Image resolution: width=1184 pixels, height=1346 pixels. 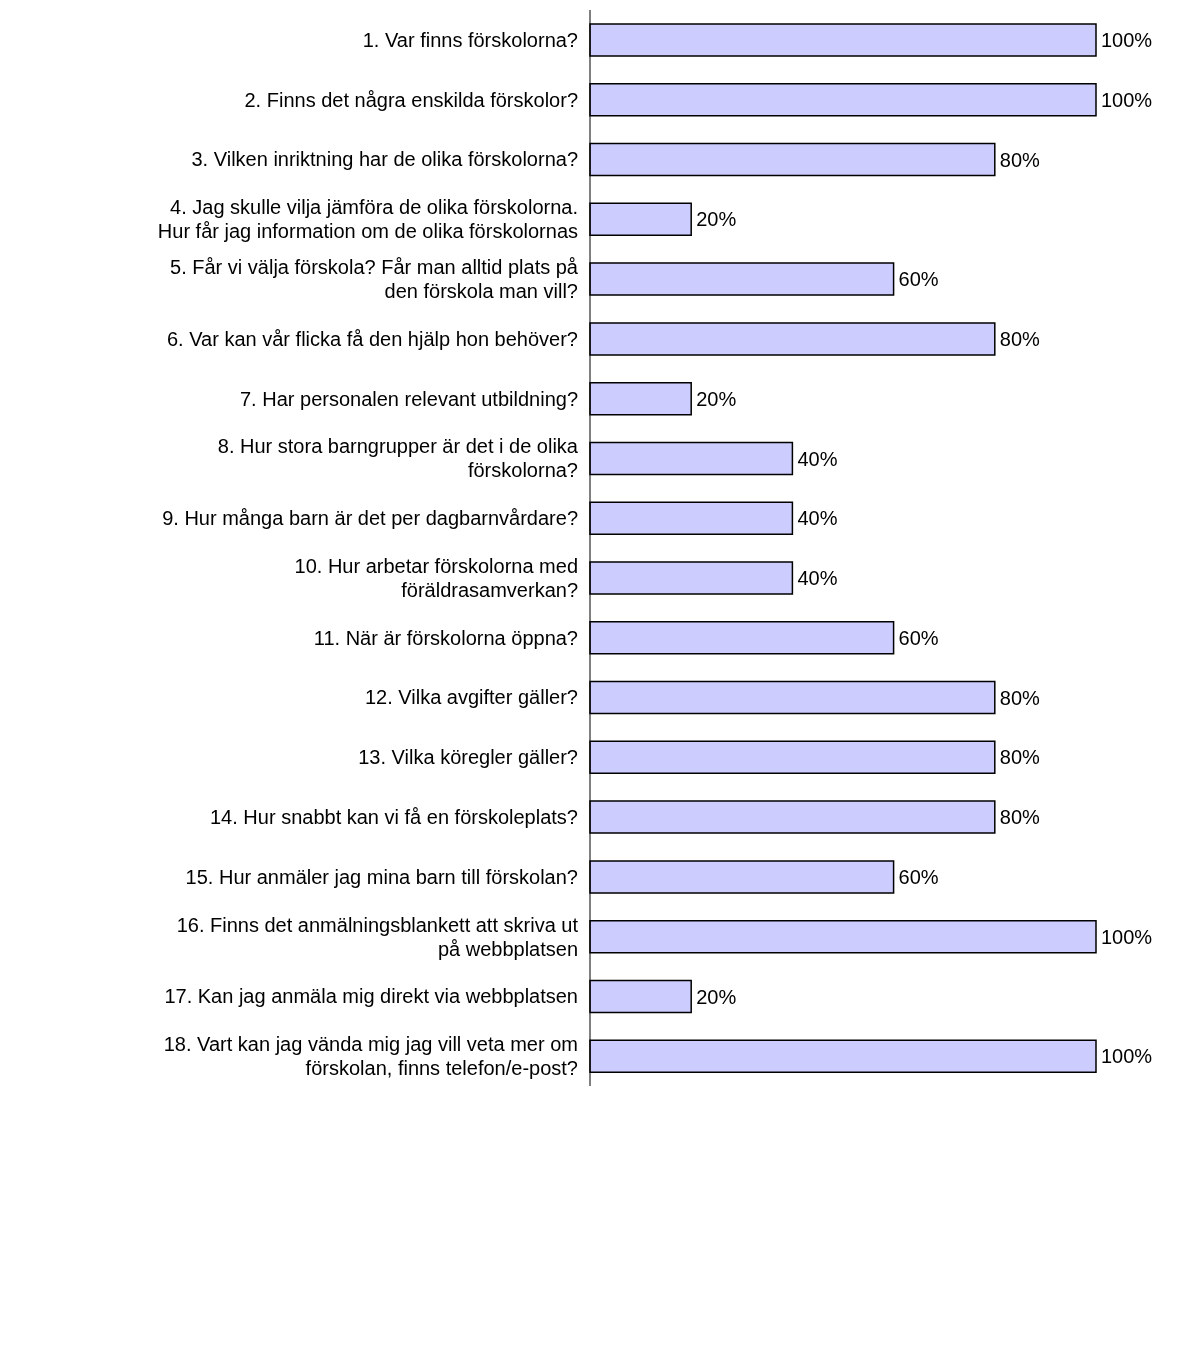 I want to click on y-tick-label: 14. Hur snabbt kan vi få en förskoleplats?, so click(x=394, y=817).